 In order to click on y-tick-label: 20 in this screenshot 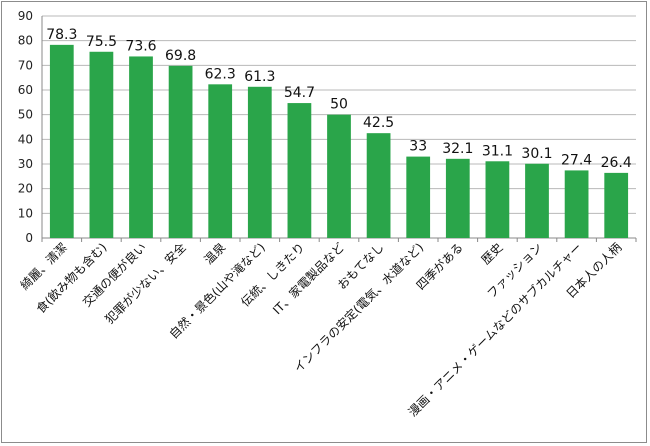, I will do `click(25, 189)`.